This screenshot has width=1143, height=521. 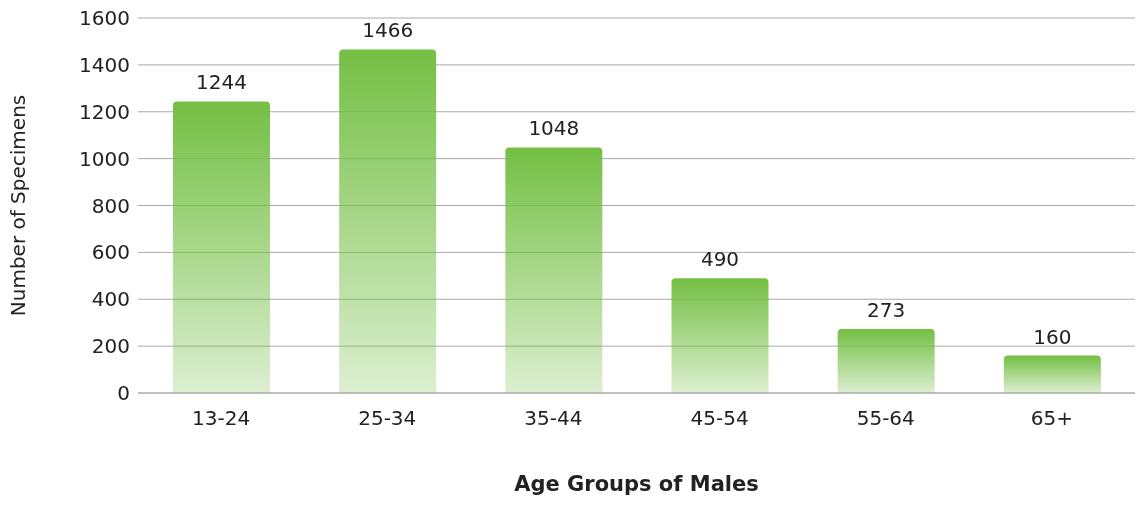 I want to click on y-tick-label: 1600, so click(x=104, y=18).